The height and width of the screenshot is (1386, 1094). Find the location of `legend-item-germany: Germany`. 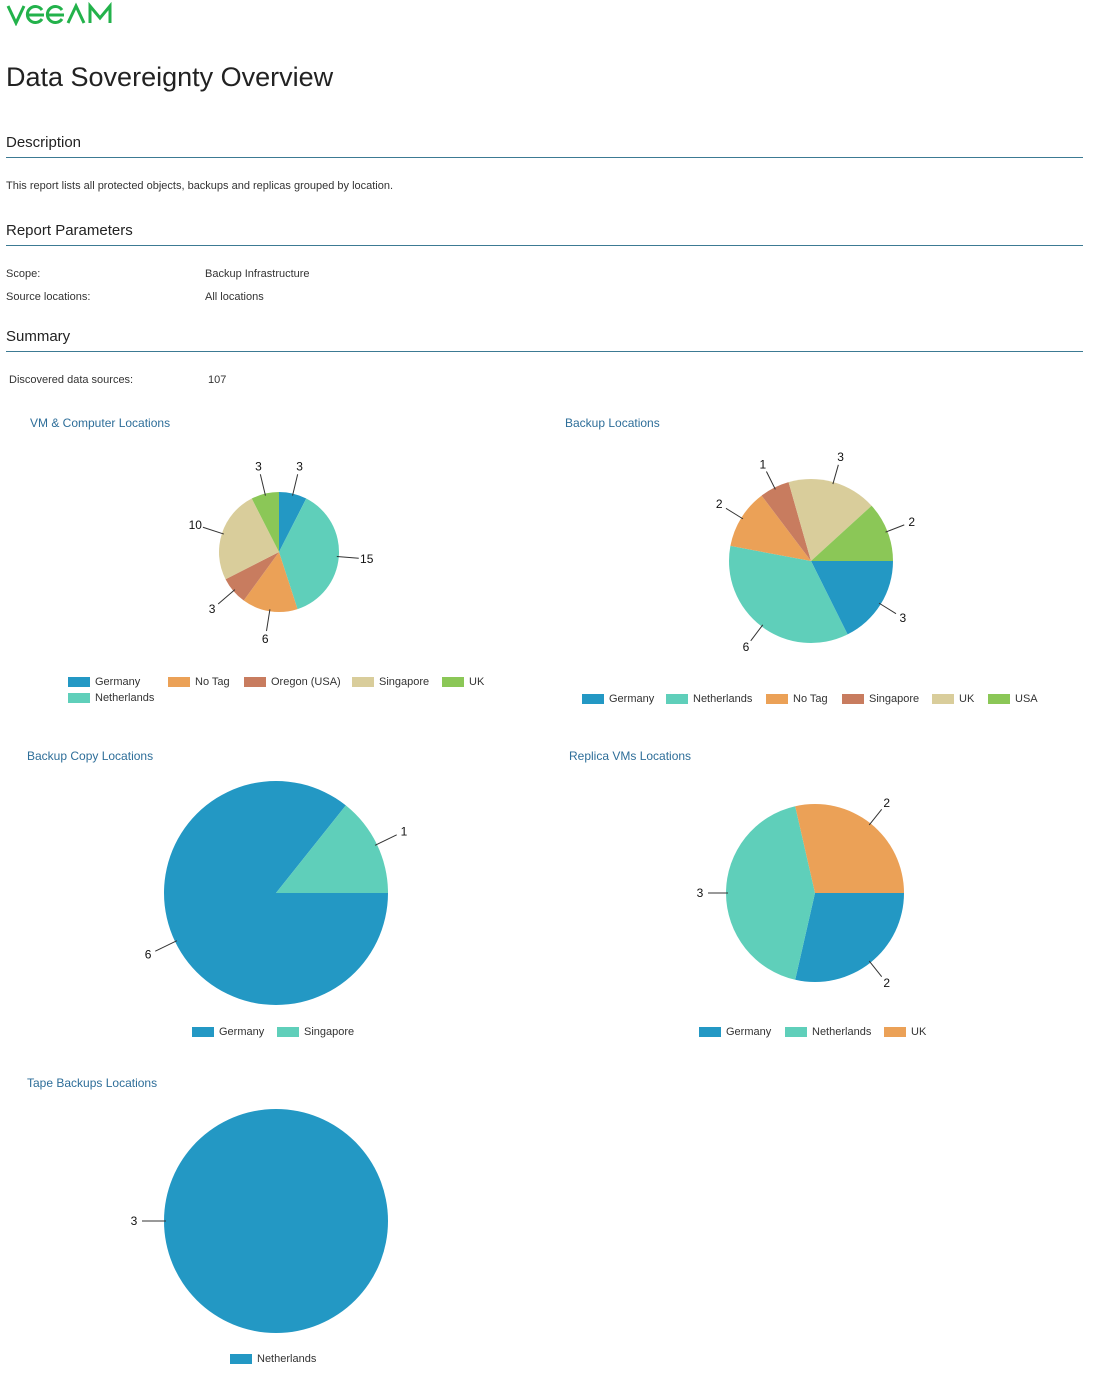

legend-item-germany: Germany is located at coordinates (618, 699).